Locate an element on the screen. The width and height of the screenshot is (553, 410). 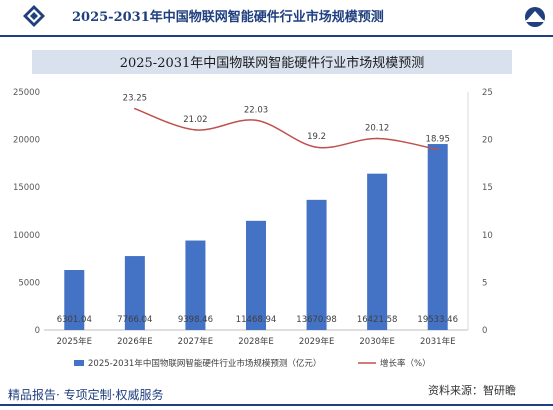
header-bar: 2025-2031年中国物联网智能硬件行业市场规模预测 is located at coordinates (276, 18).